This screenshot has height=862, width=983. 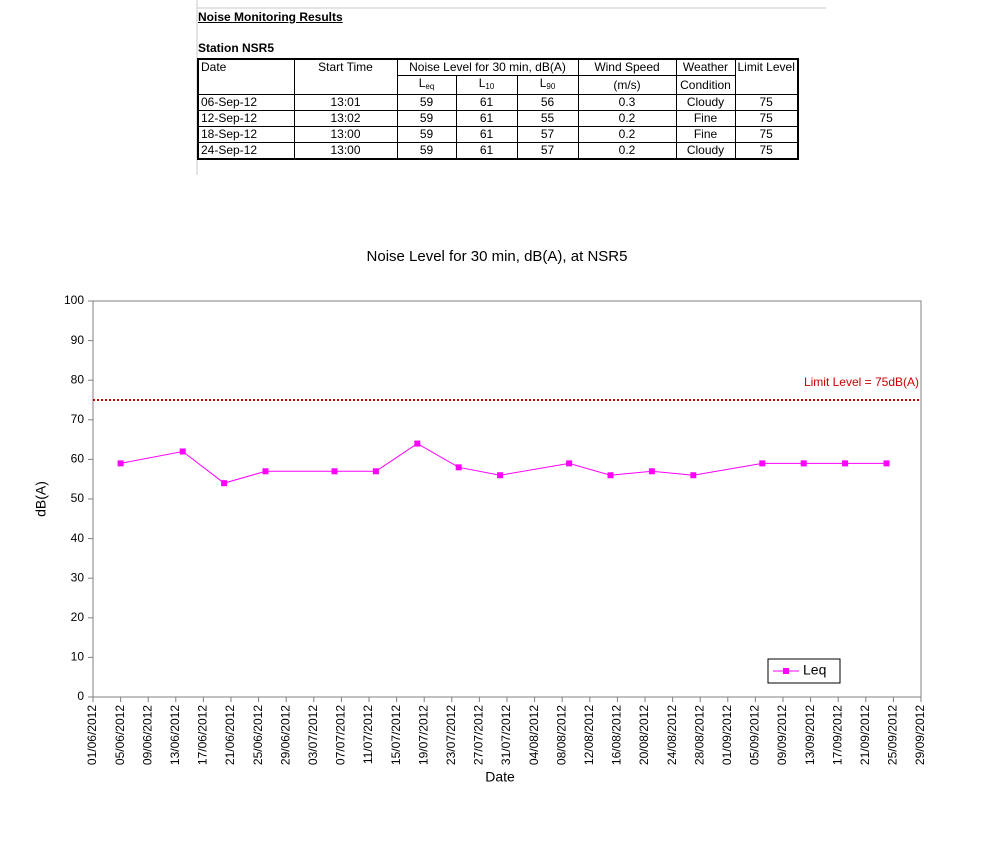 I want to click on header-cell: Limit Level, so click(x=766, y=76).